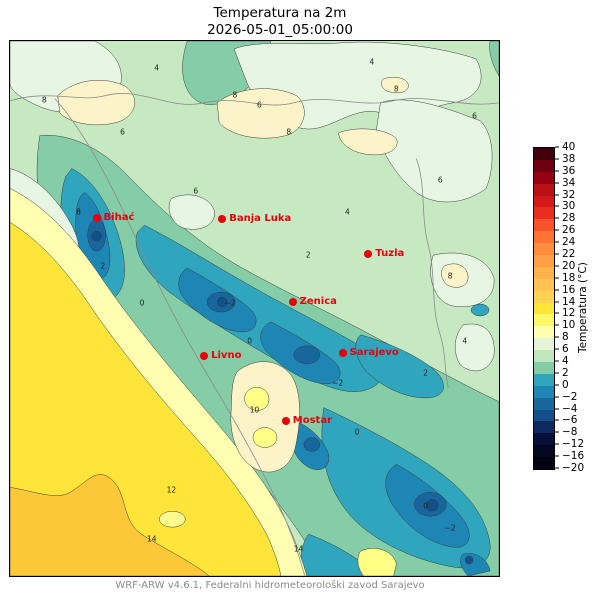 This screenshot has height=600, width=600. What do you see at coordinates (583, 307) in the screenshot?
I see `colorbar-label: Temperatura (°C)` at bounding box center [583, 307].